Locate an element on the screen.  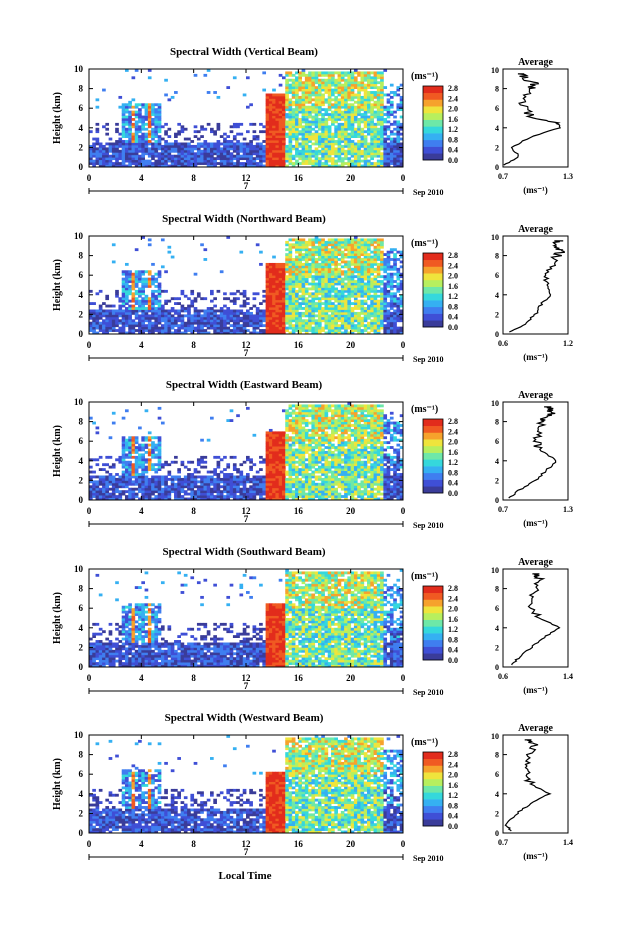
y-tick-label: 8 is located at coordinates (81, 256).